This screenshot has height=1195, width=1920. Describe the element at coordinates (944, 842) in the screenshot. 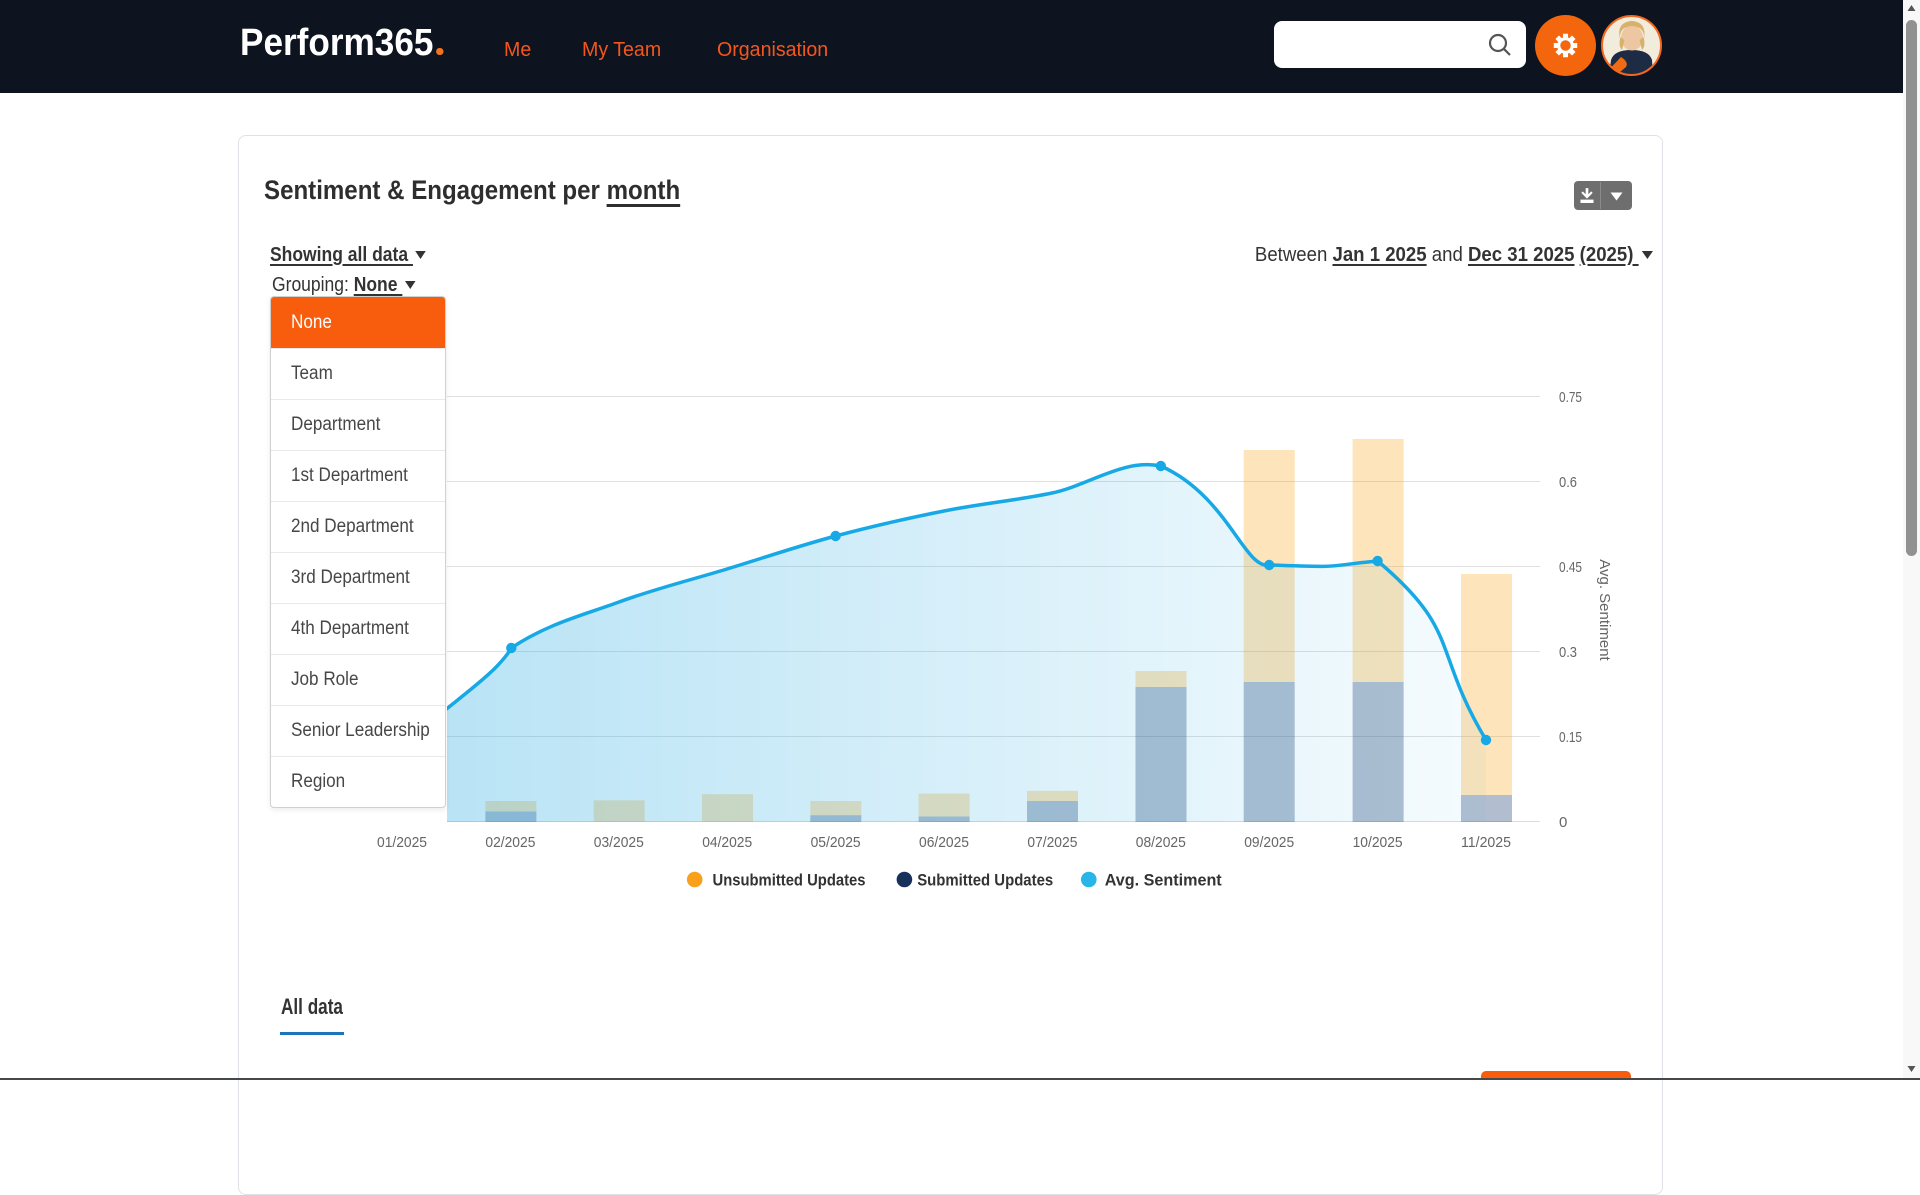

I see `svg-text: 06/2025` at that location.